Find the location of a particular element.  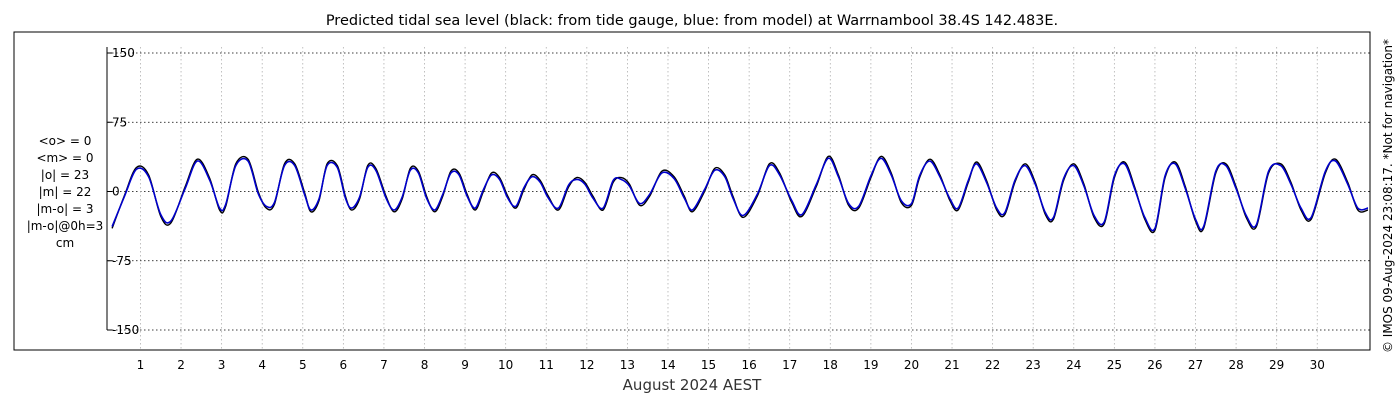

x-tick-label: 17 is located at coordinates (789, 365).